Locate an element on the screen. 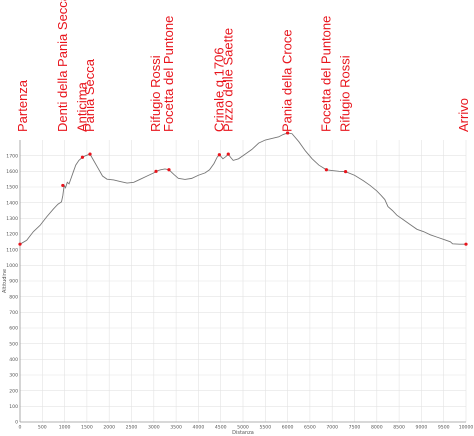 The image size is (474, 436). waypoint-label: Pania della Croce is located at coordinates (287, 80).